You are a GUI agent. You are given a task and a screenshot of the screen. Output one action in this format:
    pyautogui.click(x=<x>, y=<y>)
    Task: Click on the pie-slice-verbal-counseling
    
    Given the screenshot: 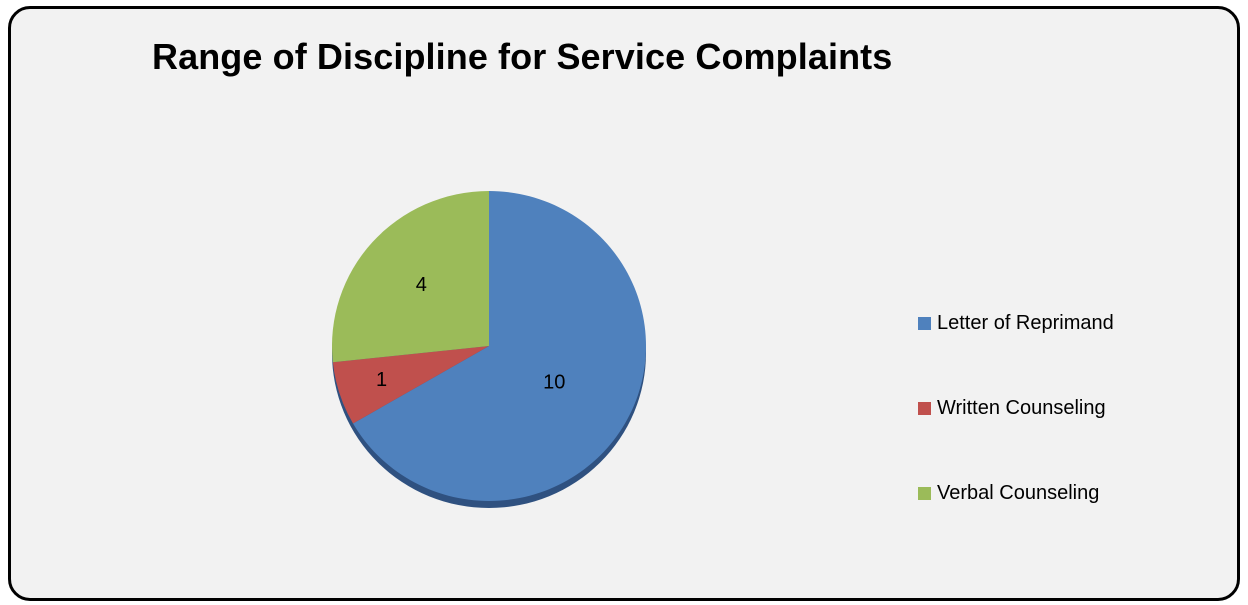 What is the action you would take?
    pyautogui.click(x=410, y=277)
    